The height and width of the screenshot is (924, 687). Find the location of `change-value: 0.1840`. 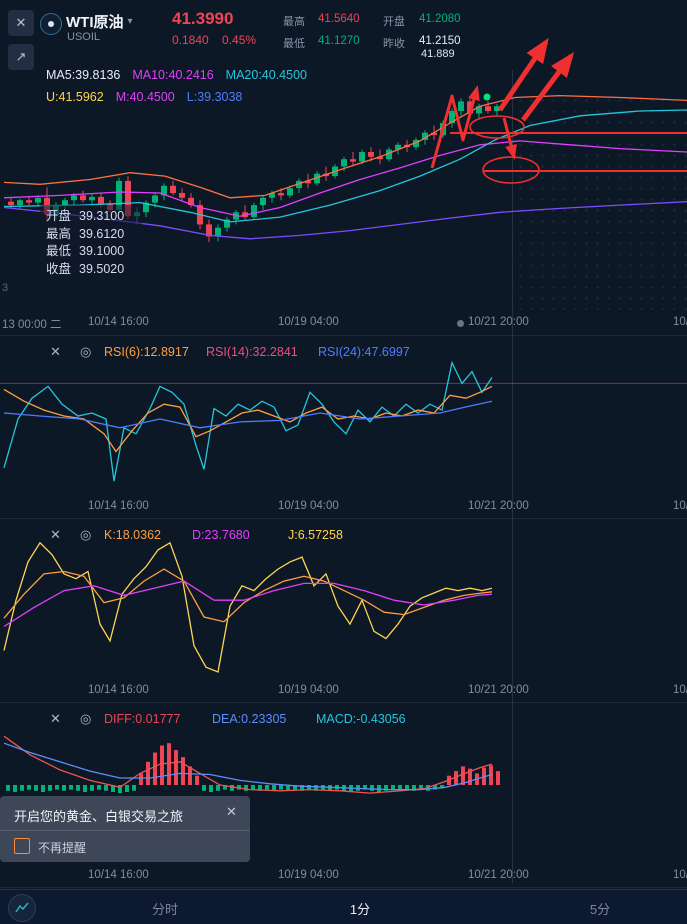

change-value: 0.1840 is located at coordinates (190, 40).